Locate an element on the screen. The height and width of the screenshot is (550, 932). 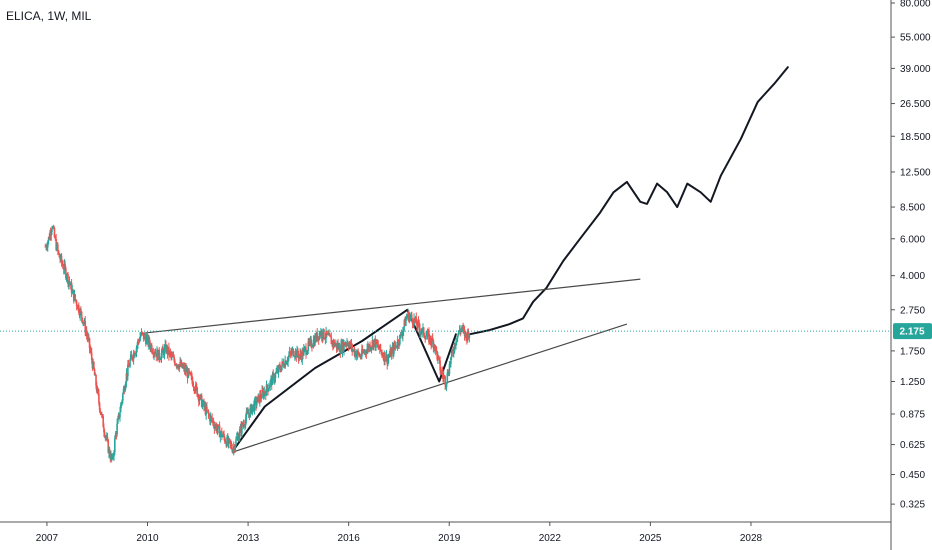
x-tick-label: 2022 is located at coordinates (550, 538).